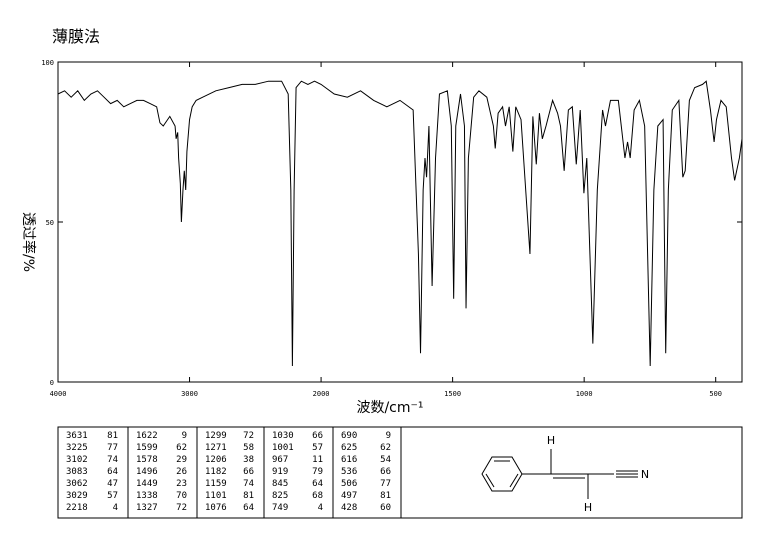 This screenshot has width=765, height=539. I want to click on peak-transmittance: 26, so click(181, 472).